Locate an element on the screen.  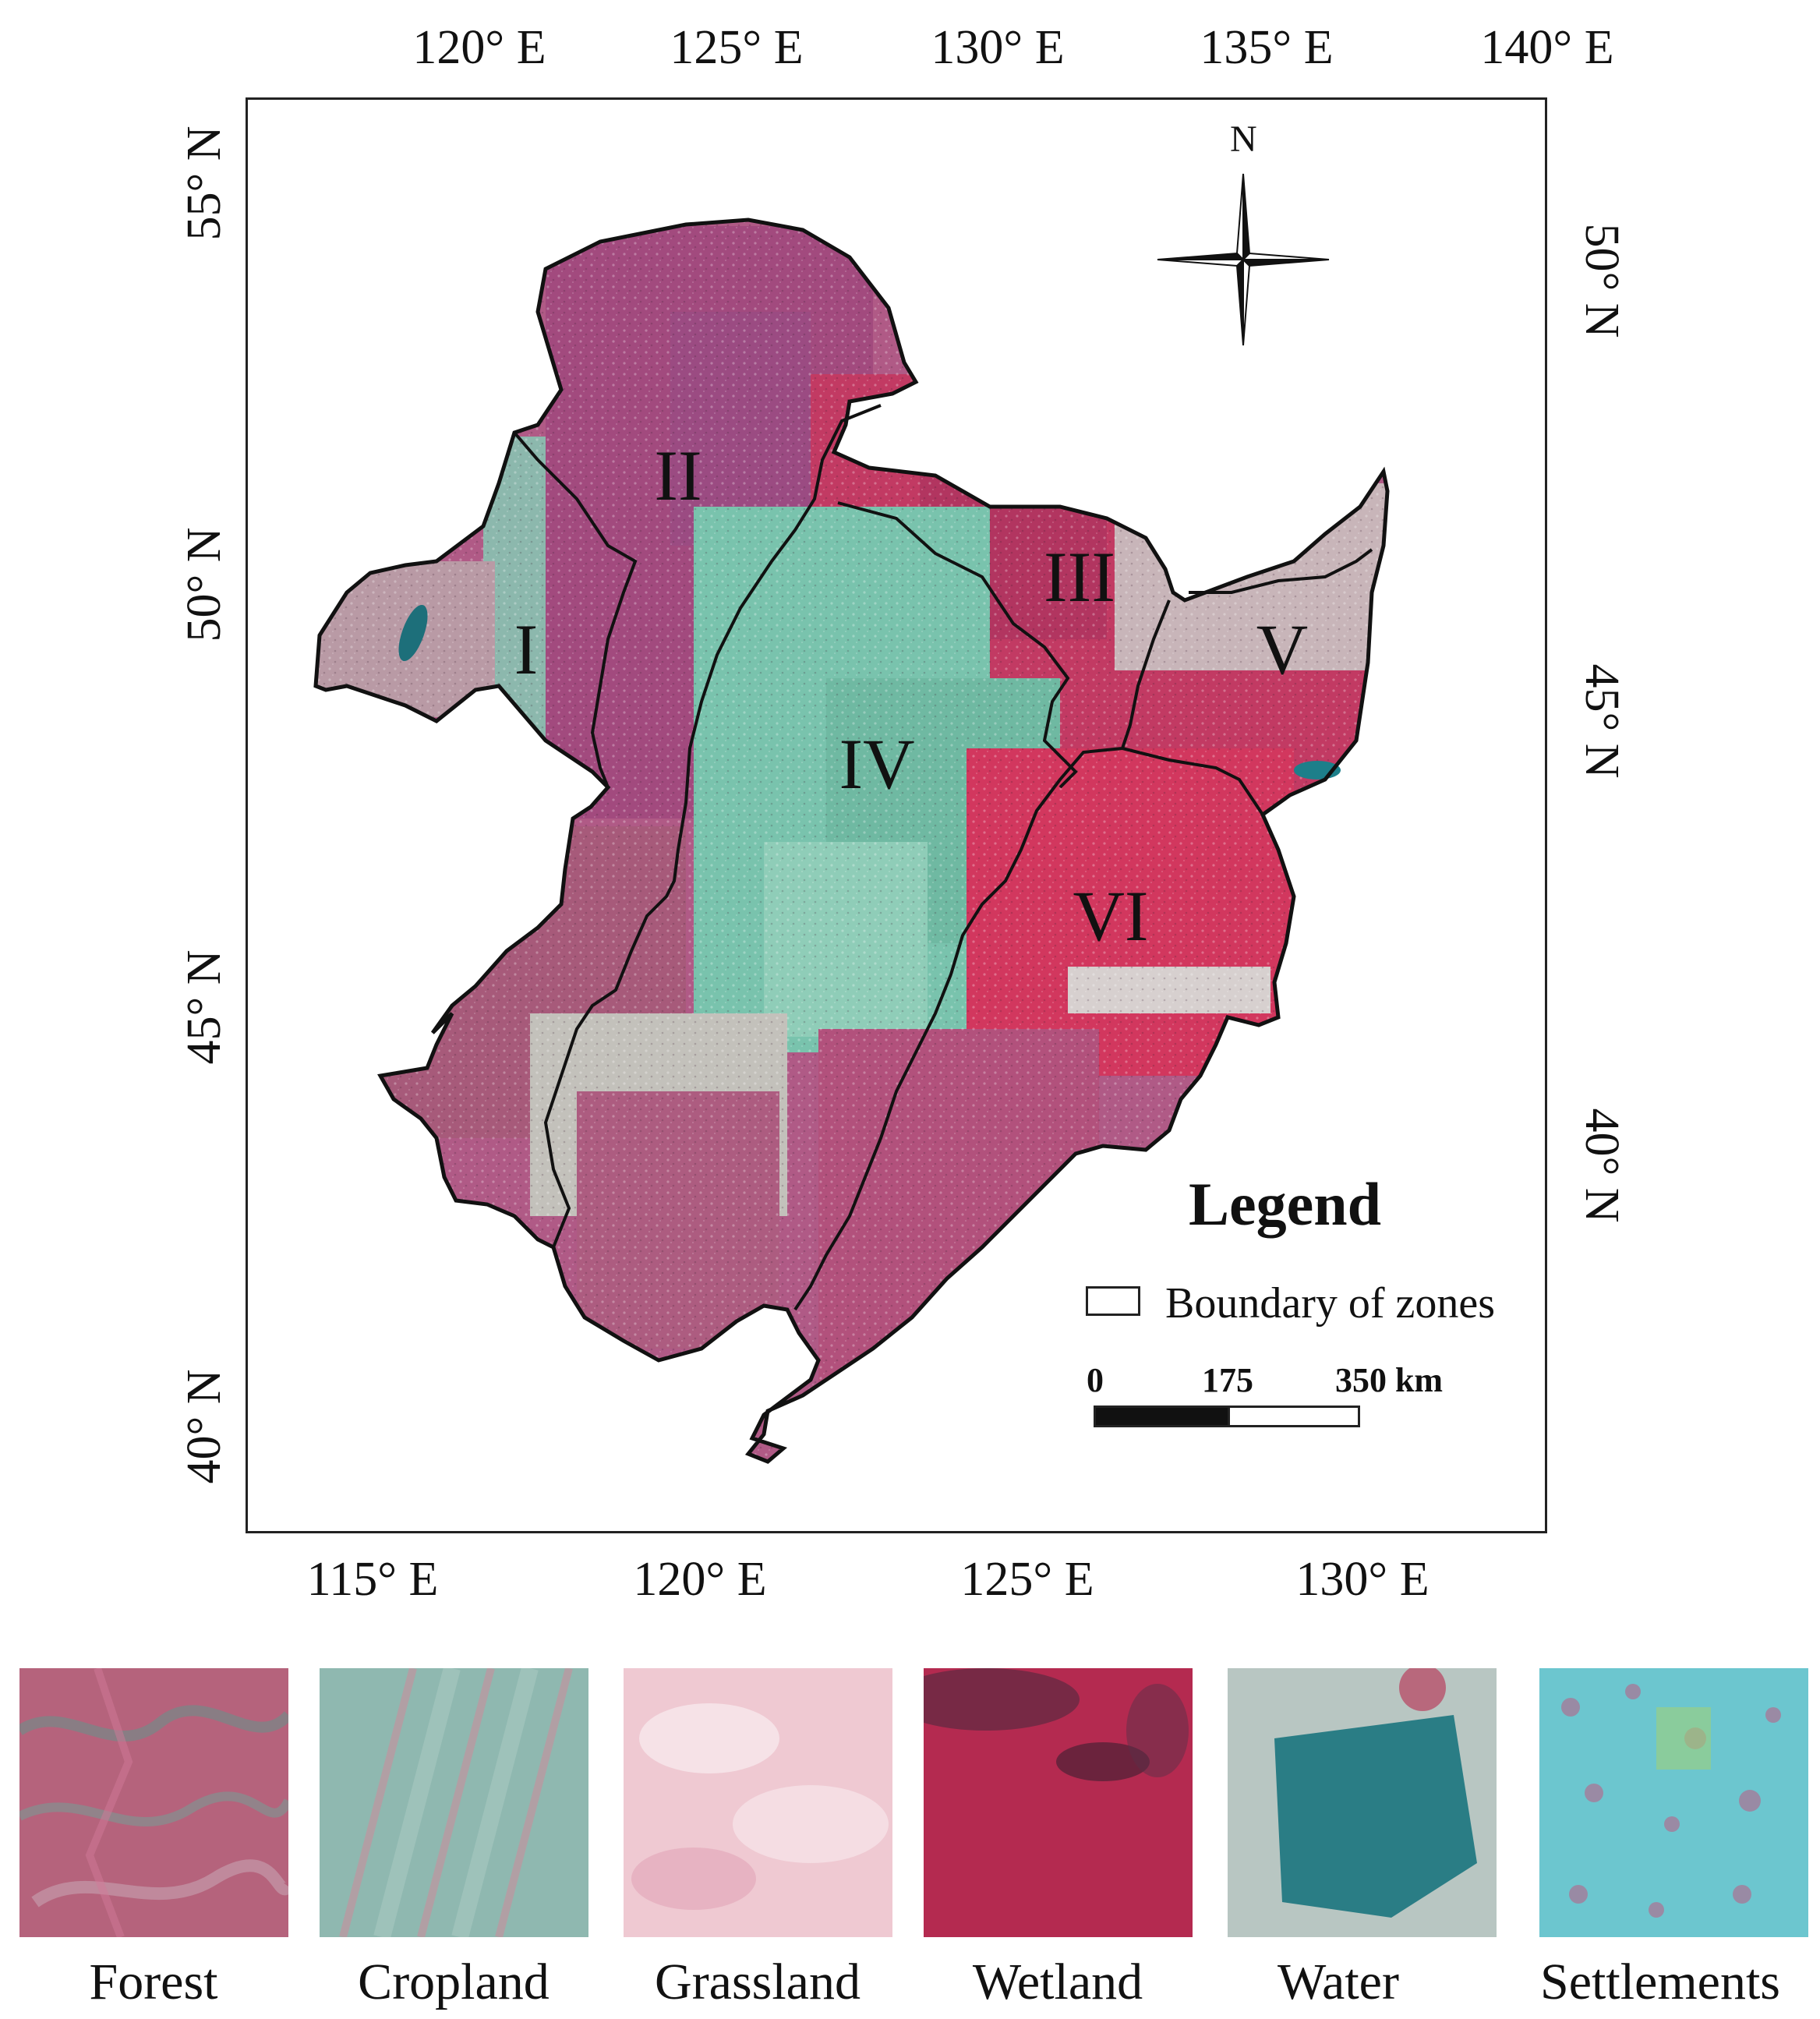
zone-label-VI: VI is located at coordinates (1111, 916).